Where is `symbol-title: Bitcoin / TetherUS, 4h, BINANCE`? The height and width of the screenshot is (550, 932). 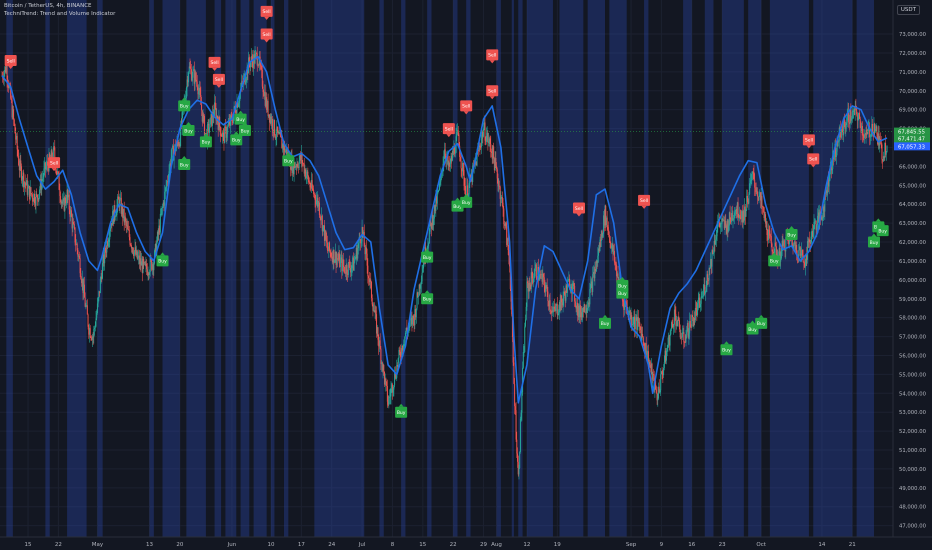 symbol-title: Bitcoin / TetherUS, 4h, BINANCE is located at coordinates (48, 6).